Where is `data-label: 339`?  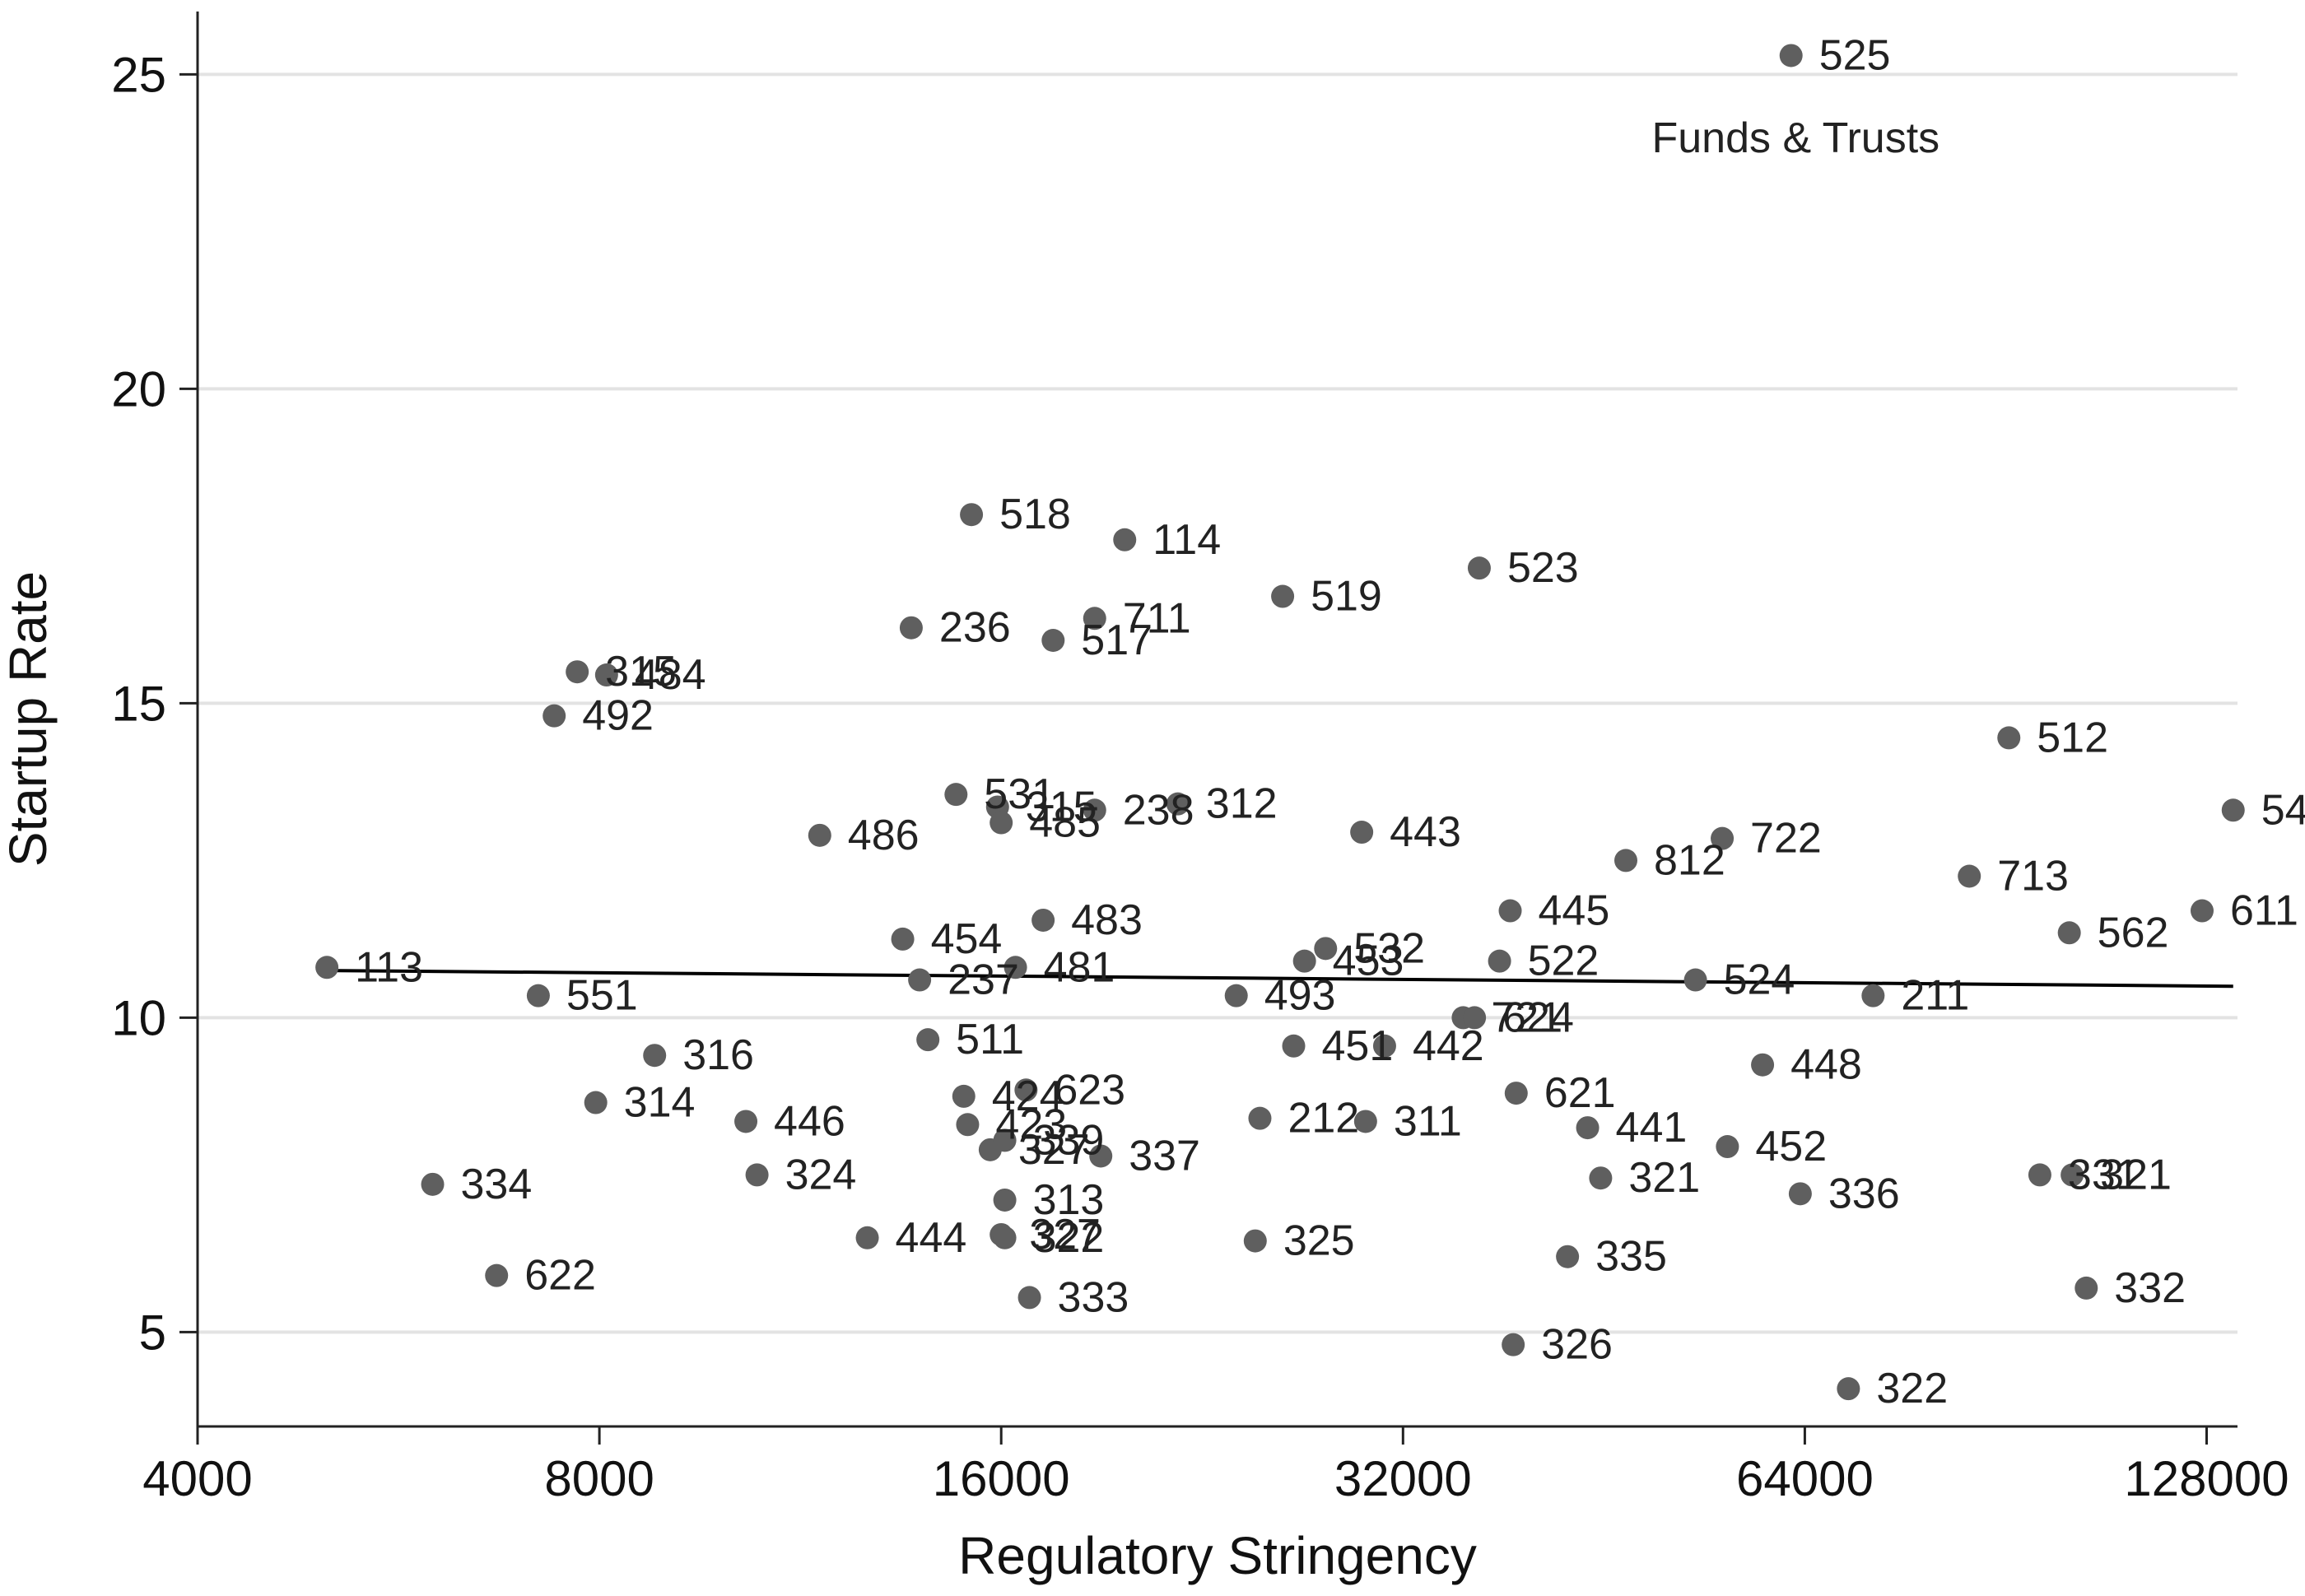 data-label: 339 is located at coordinates (1069, 1140).